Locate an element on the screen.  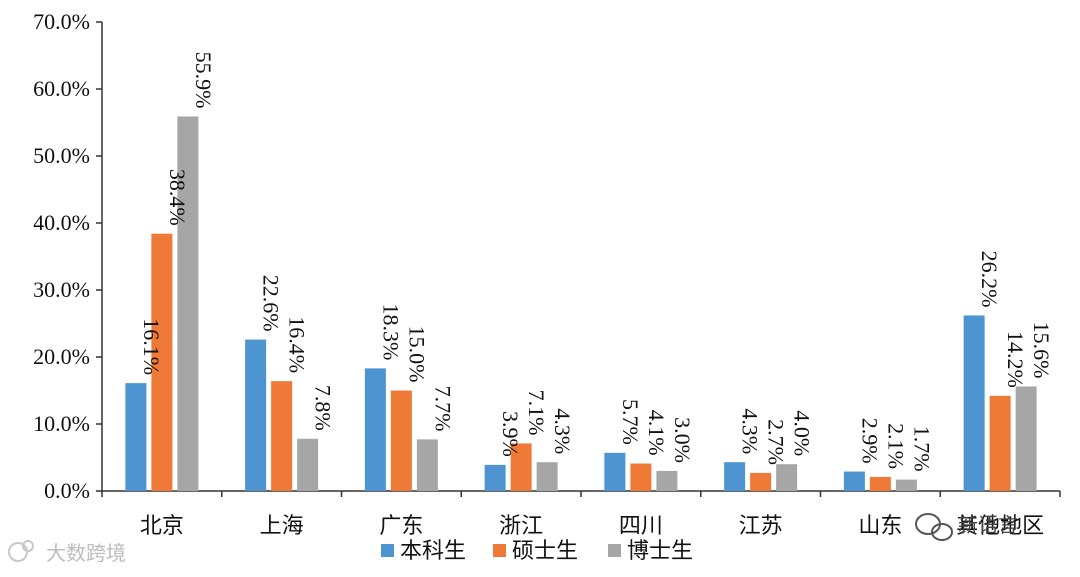
y-tick-label: 20.0% is located at coordinates (61, 356).